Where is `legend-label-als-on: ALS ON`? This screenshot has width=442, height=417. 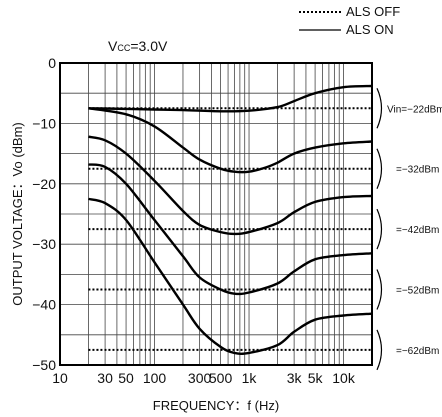 legend-label-als-on: ALS ON is located at coordinates (370, 29).